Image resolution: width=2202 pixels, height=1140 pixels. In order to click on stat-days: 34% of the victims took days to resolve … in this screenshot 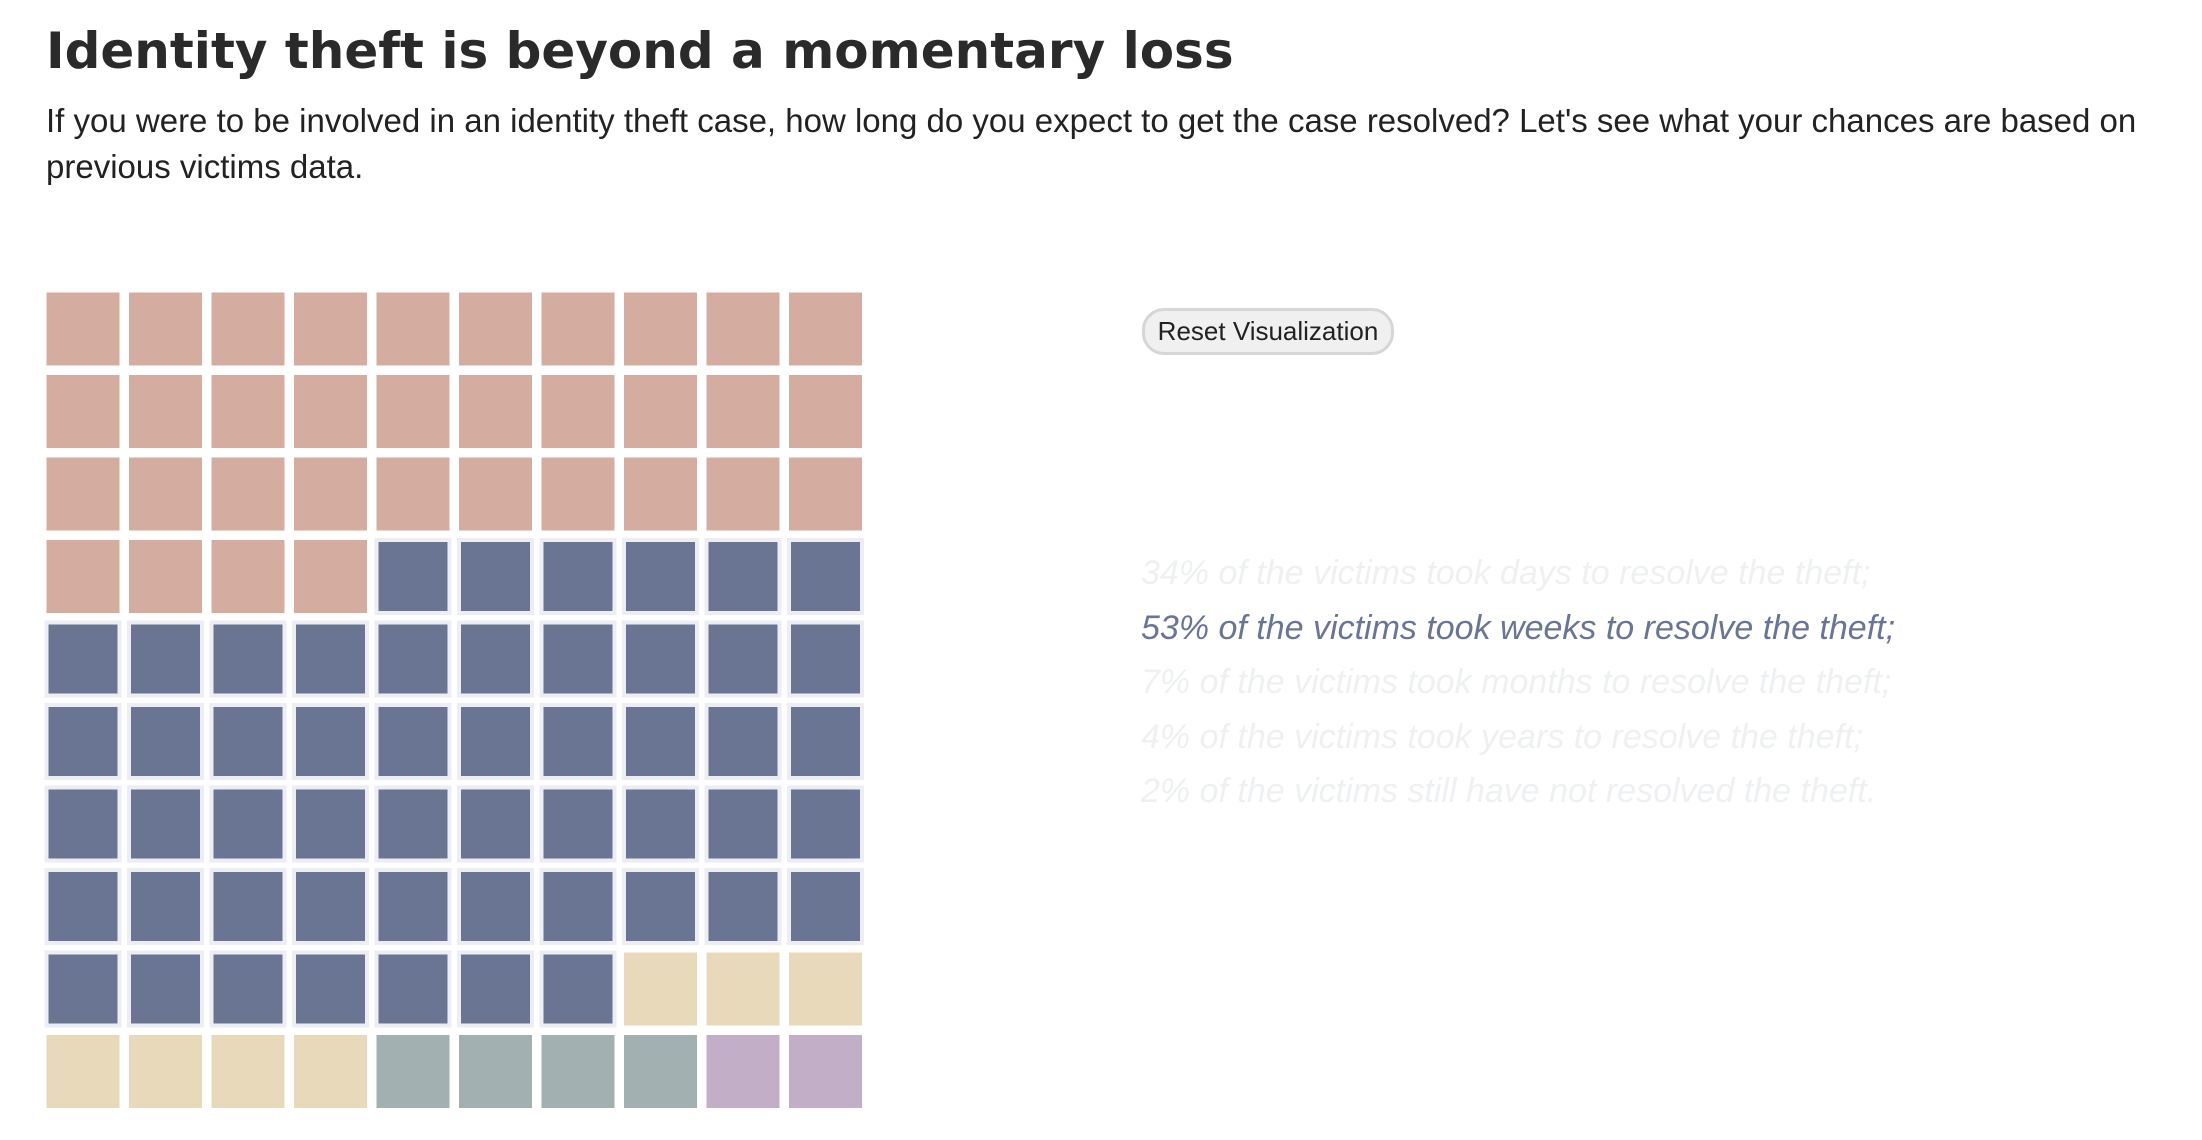, I will do `click(1506, 573)`.